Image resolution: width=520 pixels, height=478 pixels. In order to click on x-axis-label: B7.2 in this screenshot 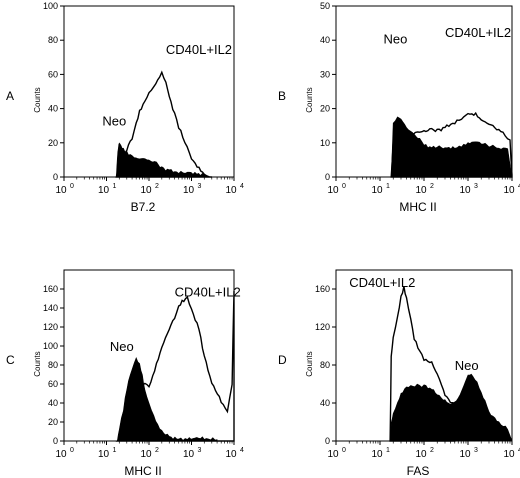, I will do `click(143, 207)`.